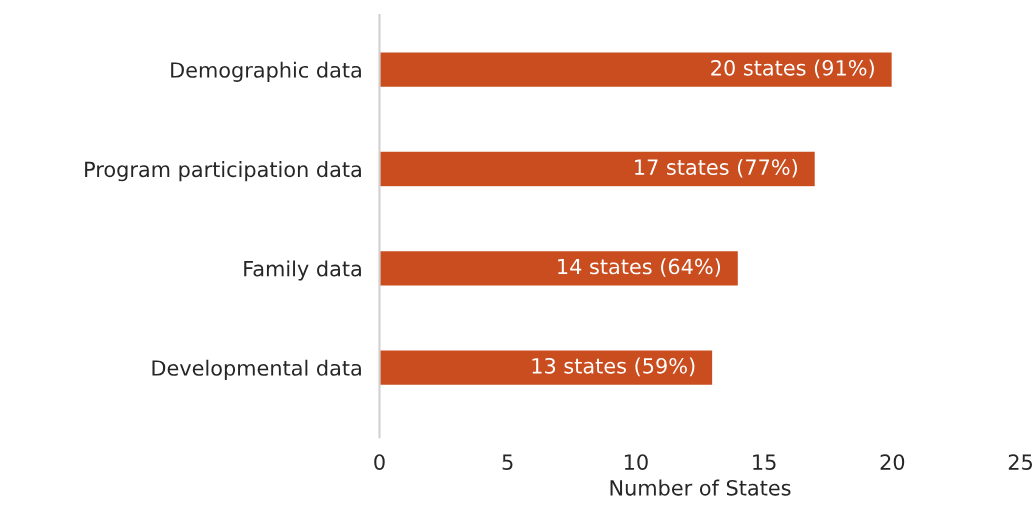  Describe the element at coordinates (639, 267) in the screenshot. I see `data-label: 14 states (64%)` at that location.